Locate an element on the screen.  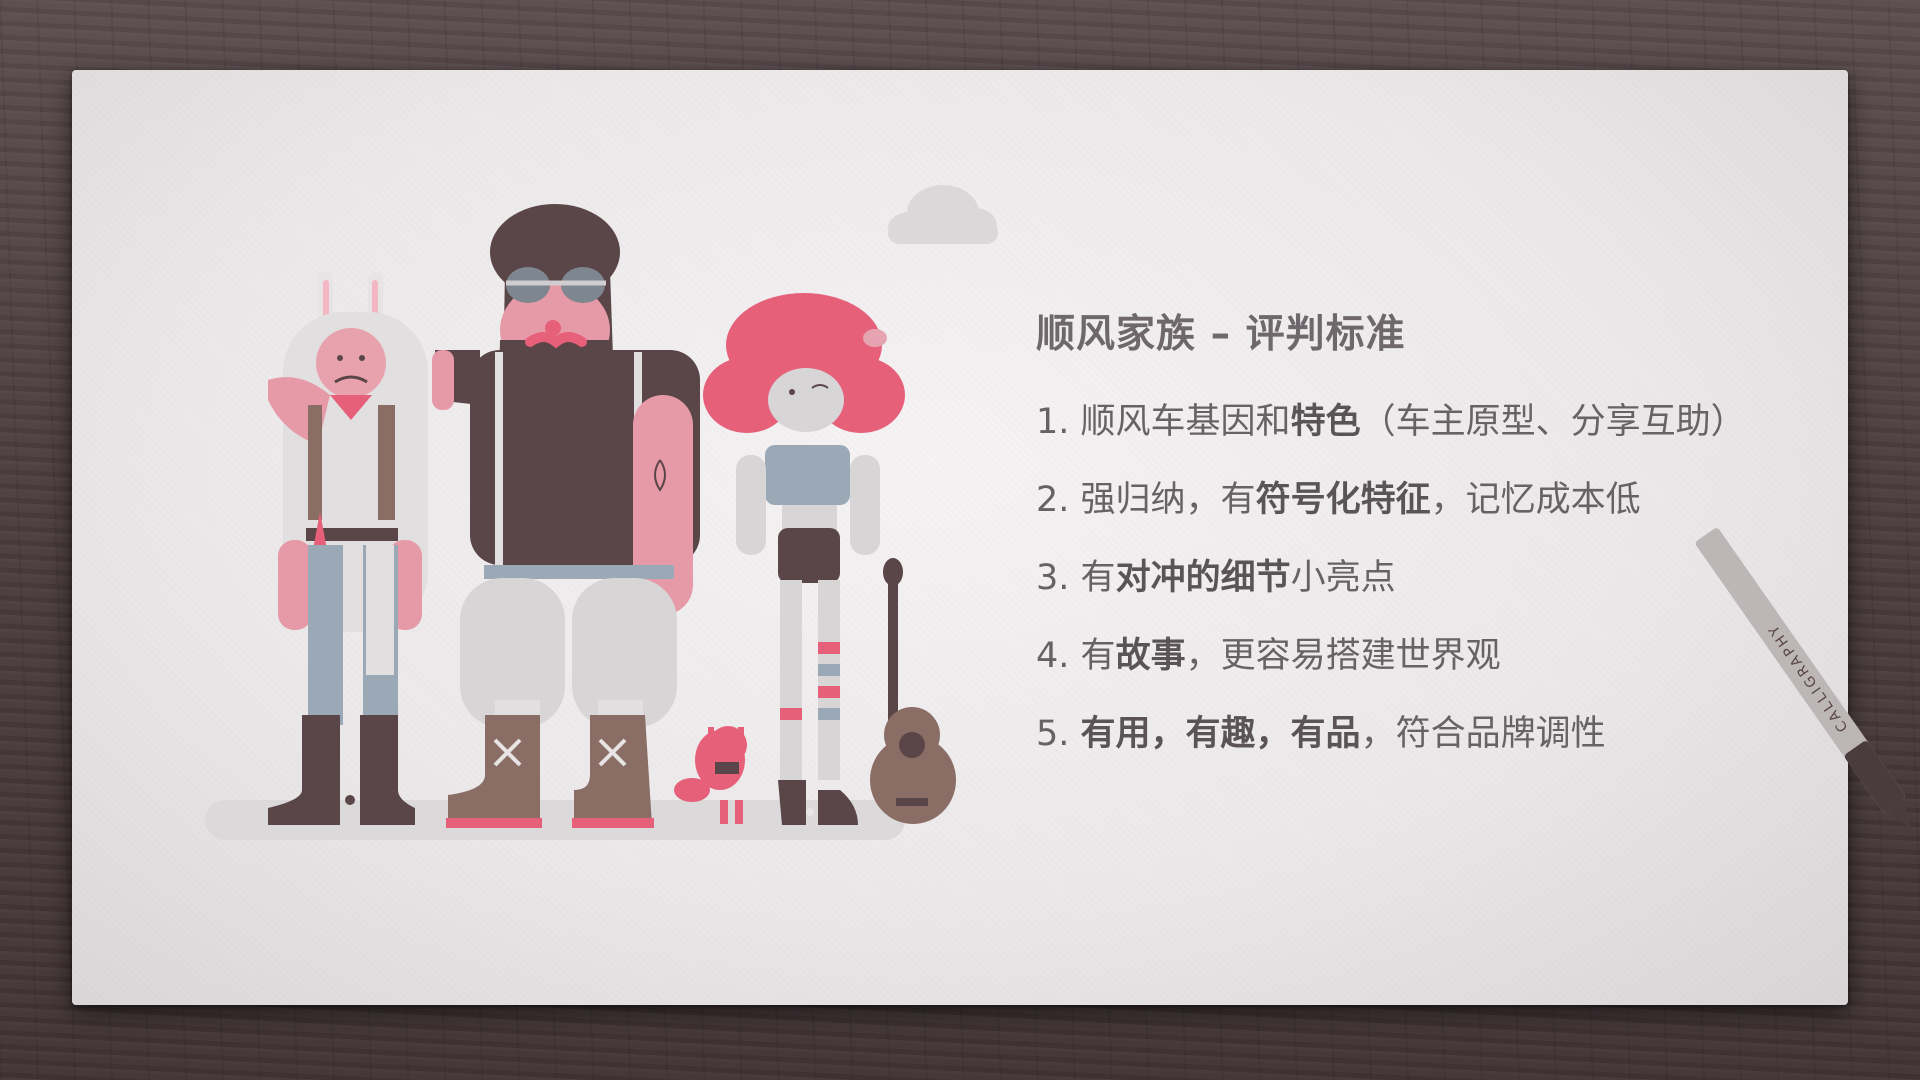
criteria-item-1: 1. 顺风车基因和特色（车主原型、分享互助） is located at coordinates (1391, 422).